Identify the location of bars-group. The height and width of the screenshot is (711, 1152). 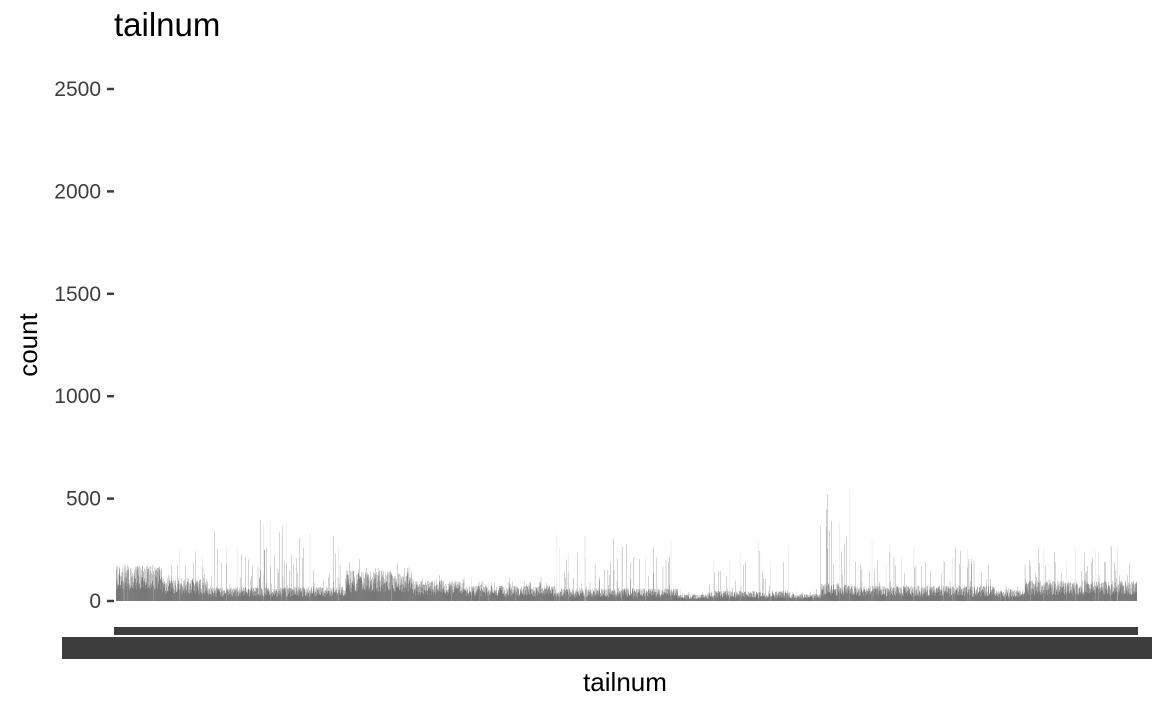
(626, 545).